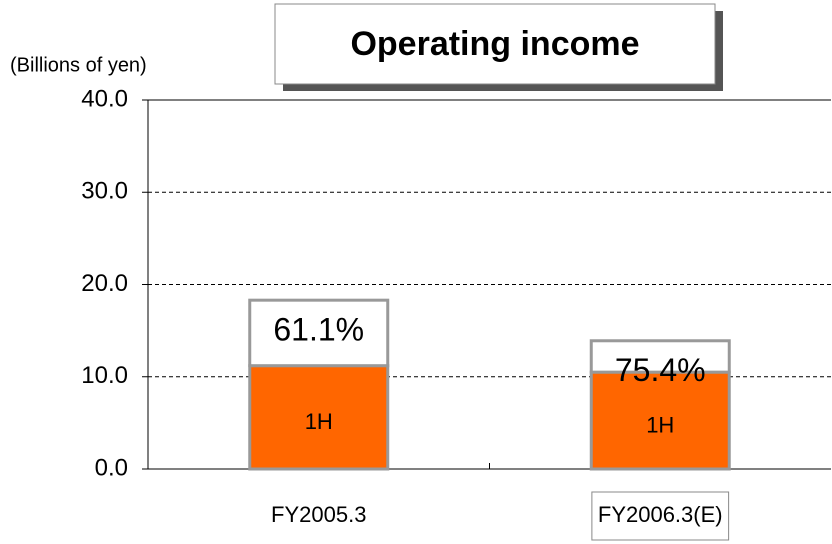 This screenshot has width=832, height=544. What do you see at coordinates (78, 65) in the screenshot?
I see `y-axis-label: (Billions of yen)` at bounding box center [78, 65].